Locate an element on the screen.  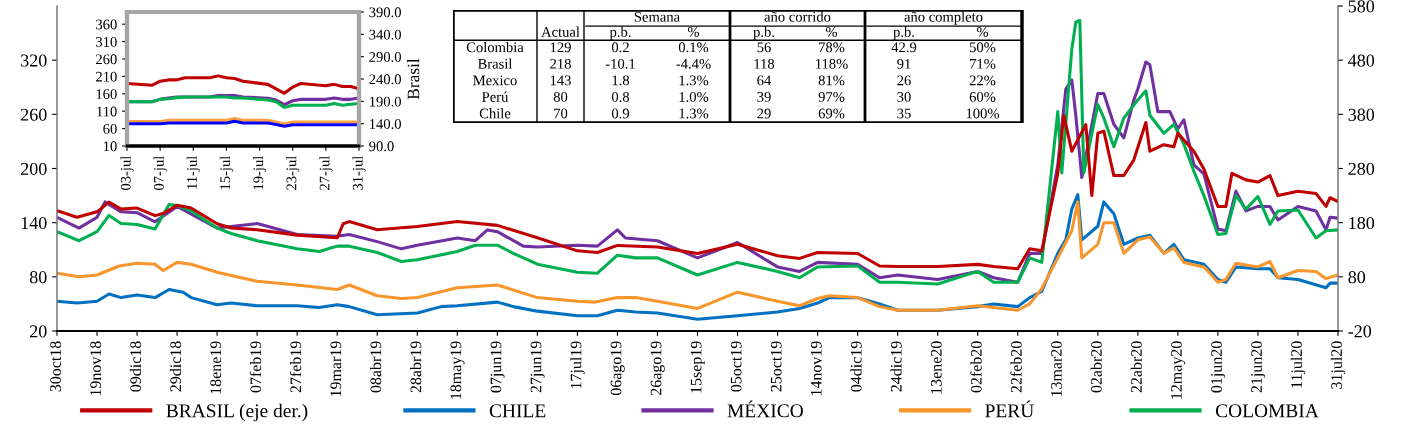
text: 71% is located at coordinates (983, 63).